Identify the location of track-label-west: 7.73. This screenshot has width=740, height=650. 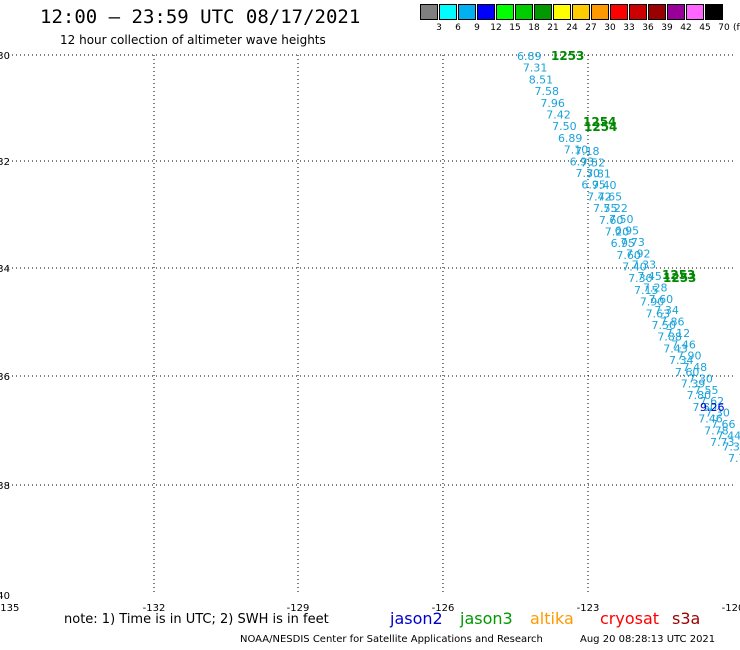
(722, 442).